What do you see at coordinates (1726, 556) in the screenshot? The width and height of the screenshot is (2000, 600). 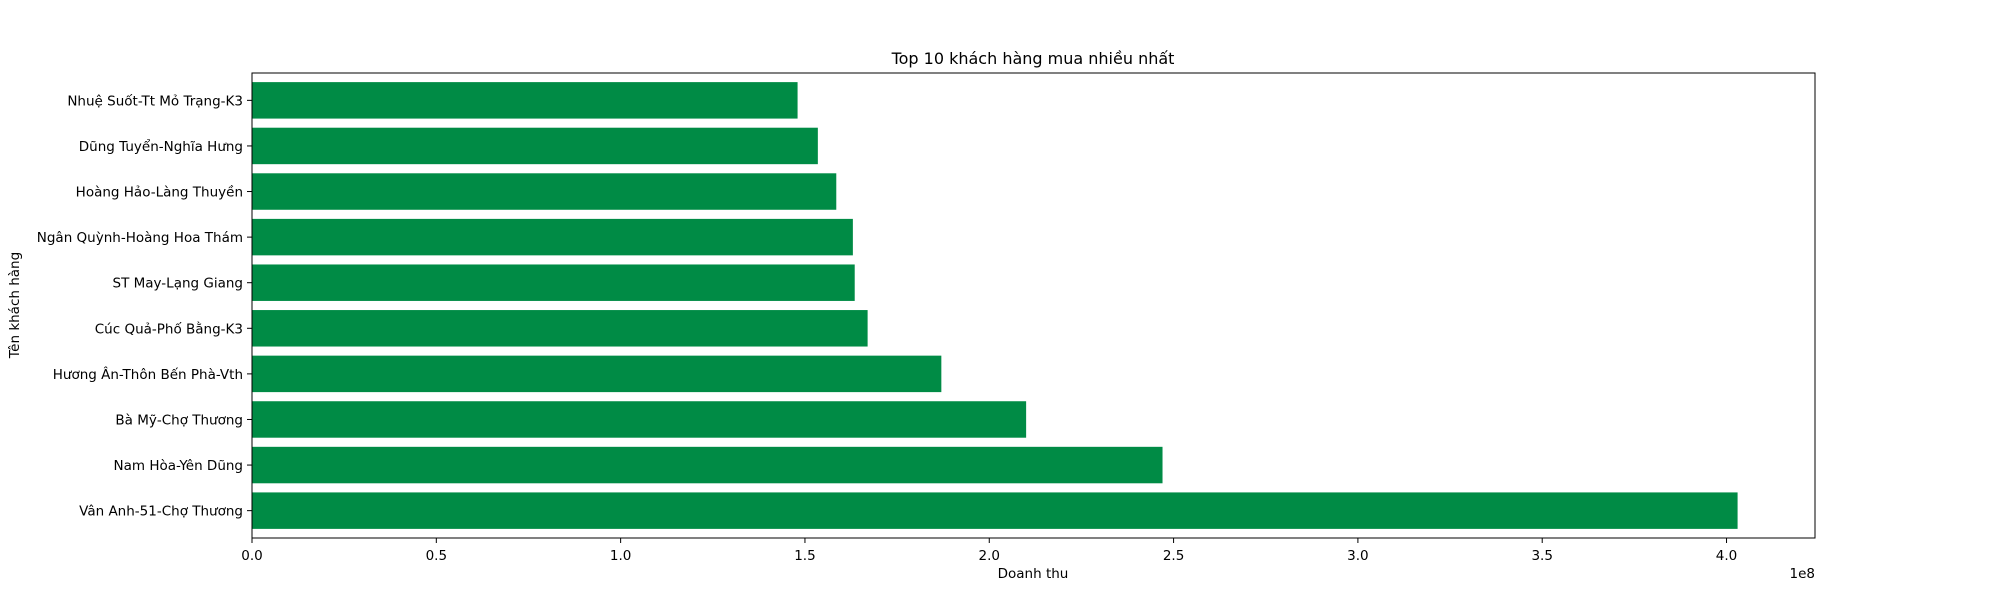 I see `x-tick-label: 4.0` at bounding box center [1726, 556].